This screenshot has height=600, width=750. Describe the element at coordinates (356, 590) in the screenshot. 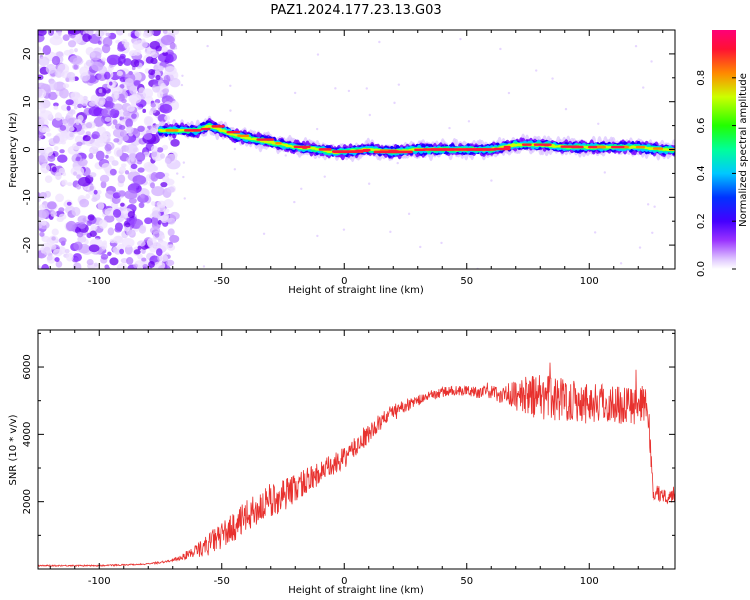

I see `snr-x-axis-label: Height of straight line (km)` at that location.